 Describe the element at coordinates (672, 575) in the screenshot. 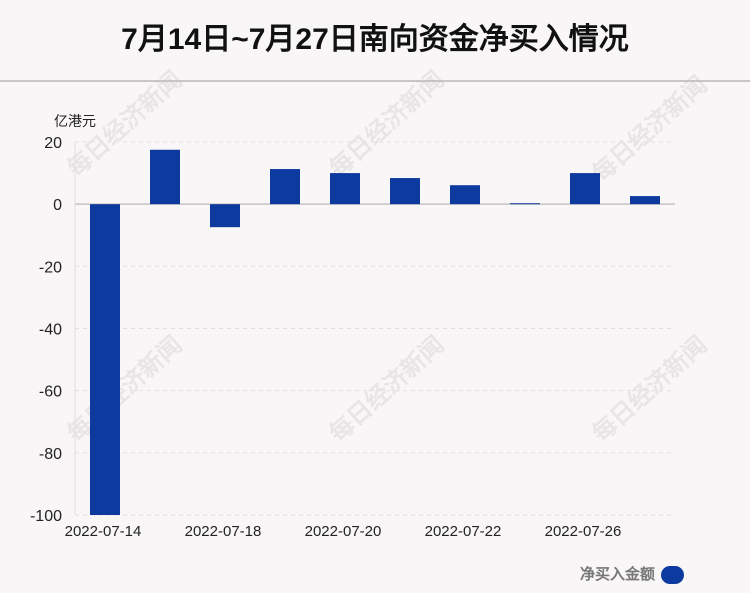

I see `legend-swatch` at that location.